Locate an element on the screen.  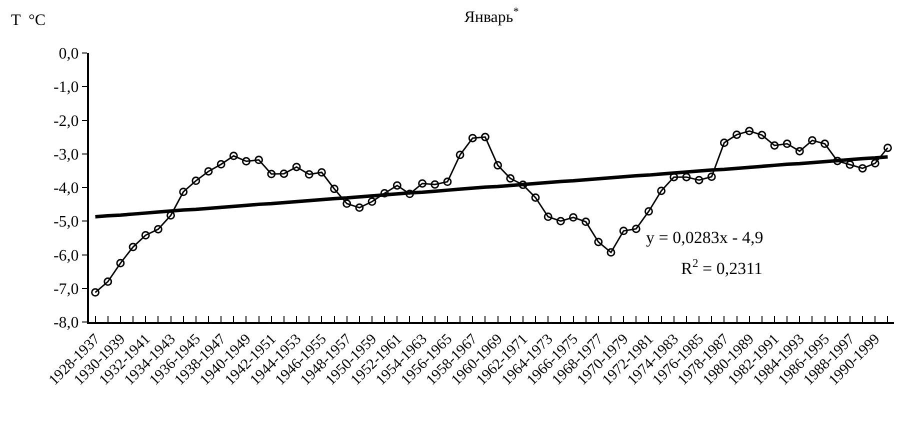
y-tick-label: -1,0 is located at coordinates (66, 87).